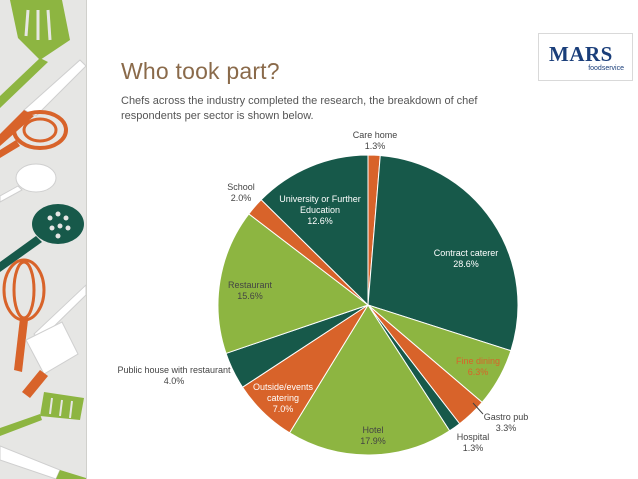 This screenshot has height=479, width=638. I want to click on decorative-utensil-strip, so click(43, 239).